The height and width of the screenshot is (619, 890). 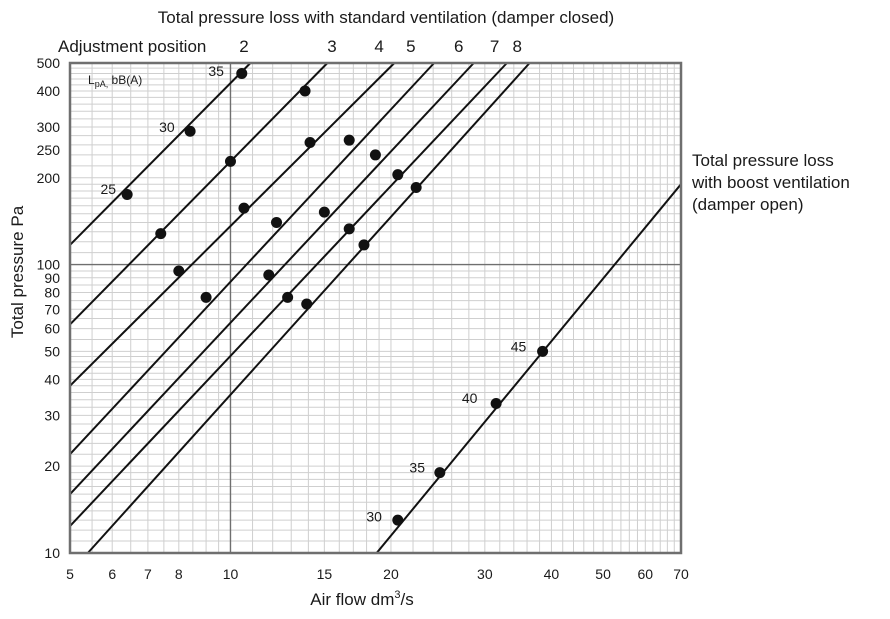 I want to click on x-tick-label: 6, so click(x=112, y=574).